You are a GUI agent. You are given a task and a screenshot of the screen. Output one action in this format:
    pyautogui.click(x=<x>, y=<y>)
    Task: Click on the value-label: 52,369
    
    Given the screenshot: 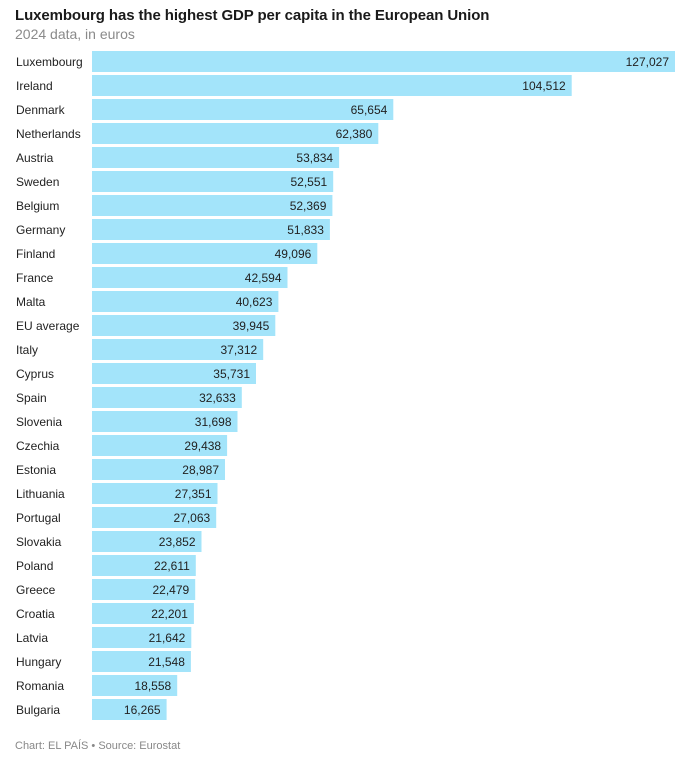 What is the action you would take?
    pyautogui.click(x=308, y=206)
    